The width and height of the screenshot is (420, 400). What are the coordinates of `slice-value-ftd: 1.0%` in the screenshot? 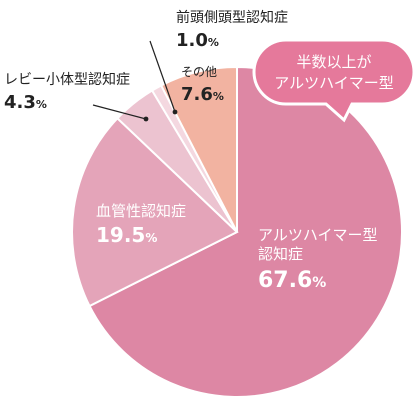 It's located at (197, 40).